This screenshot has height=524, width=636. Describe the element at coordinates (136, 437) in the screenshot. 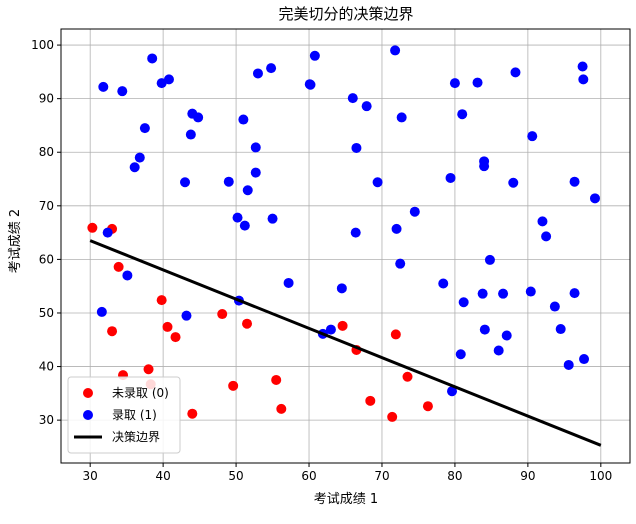

I see `legend-decision-boundary-label: 决策边界` at that location.